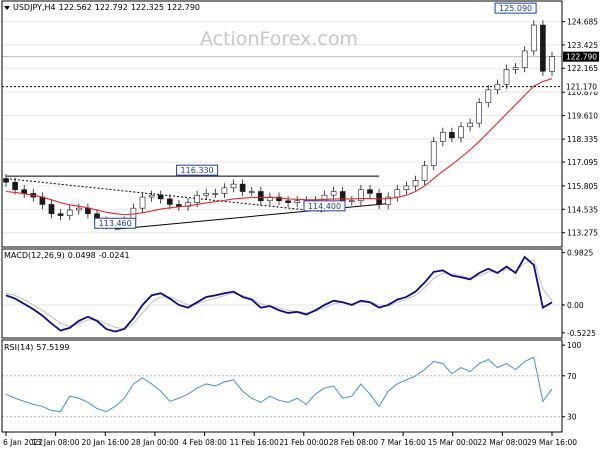 The image size is (600, 450). Describe the element at coordinates (582, 45) in the screenshot. I see `price-tick-label: 123.425` at that location.